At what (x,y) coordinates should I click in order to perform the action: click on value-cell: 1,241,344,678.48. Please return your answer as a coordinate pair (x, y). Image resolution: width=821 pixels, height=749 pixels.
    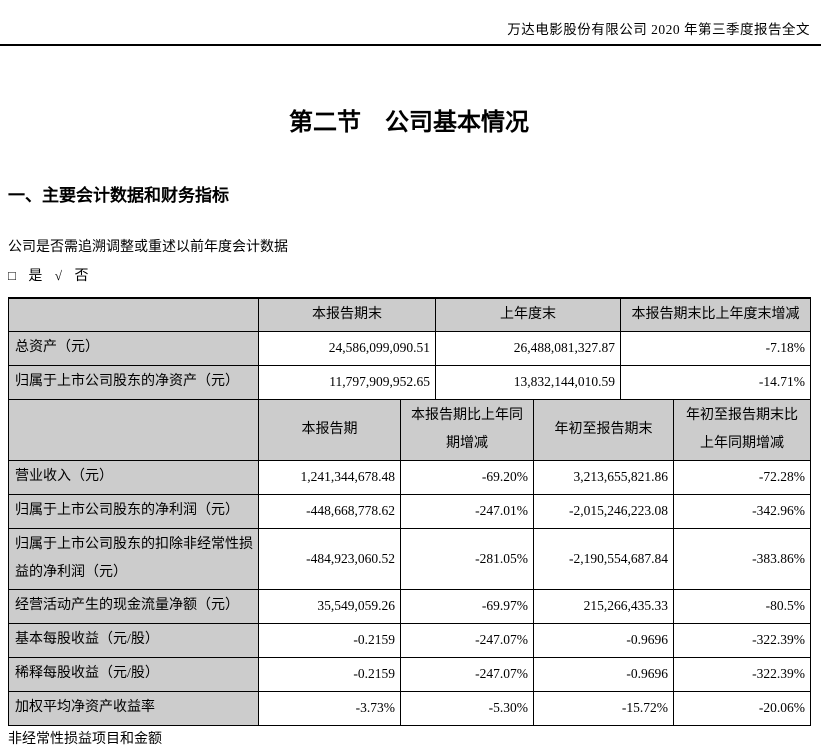
    Looking at the image, I should click on (329, 477).